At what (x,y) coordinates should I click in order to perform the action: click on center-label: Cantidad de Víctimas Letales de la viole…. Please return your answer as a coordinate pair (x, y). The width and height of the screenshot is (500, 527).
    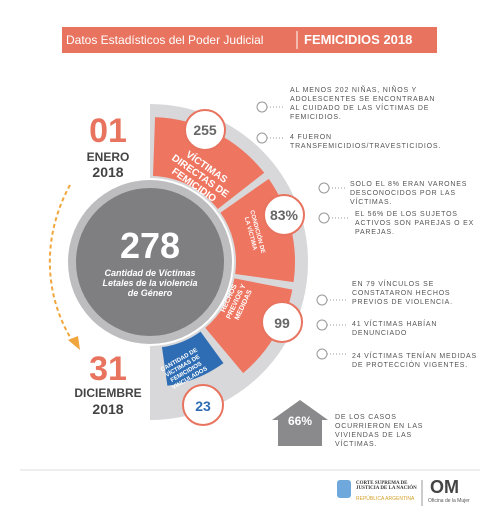
    Looking at the image, I should click on (150, 283).